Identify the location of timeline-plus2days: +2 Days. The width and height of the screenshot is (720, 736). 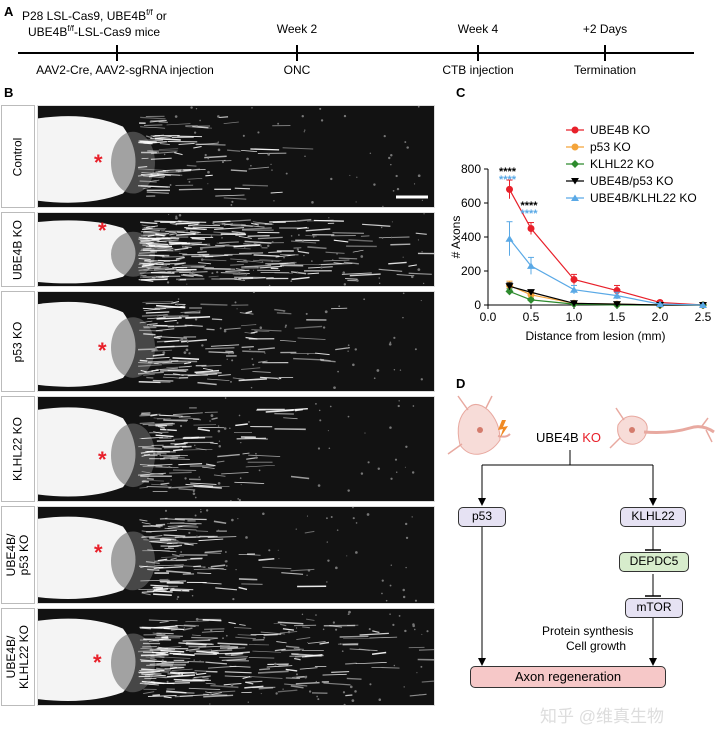
(605, 29).